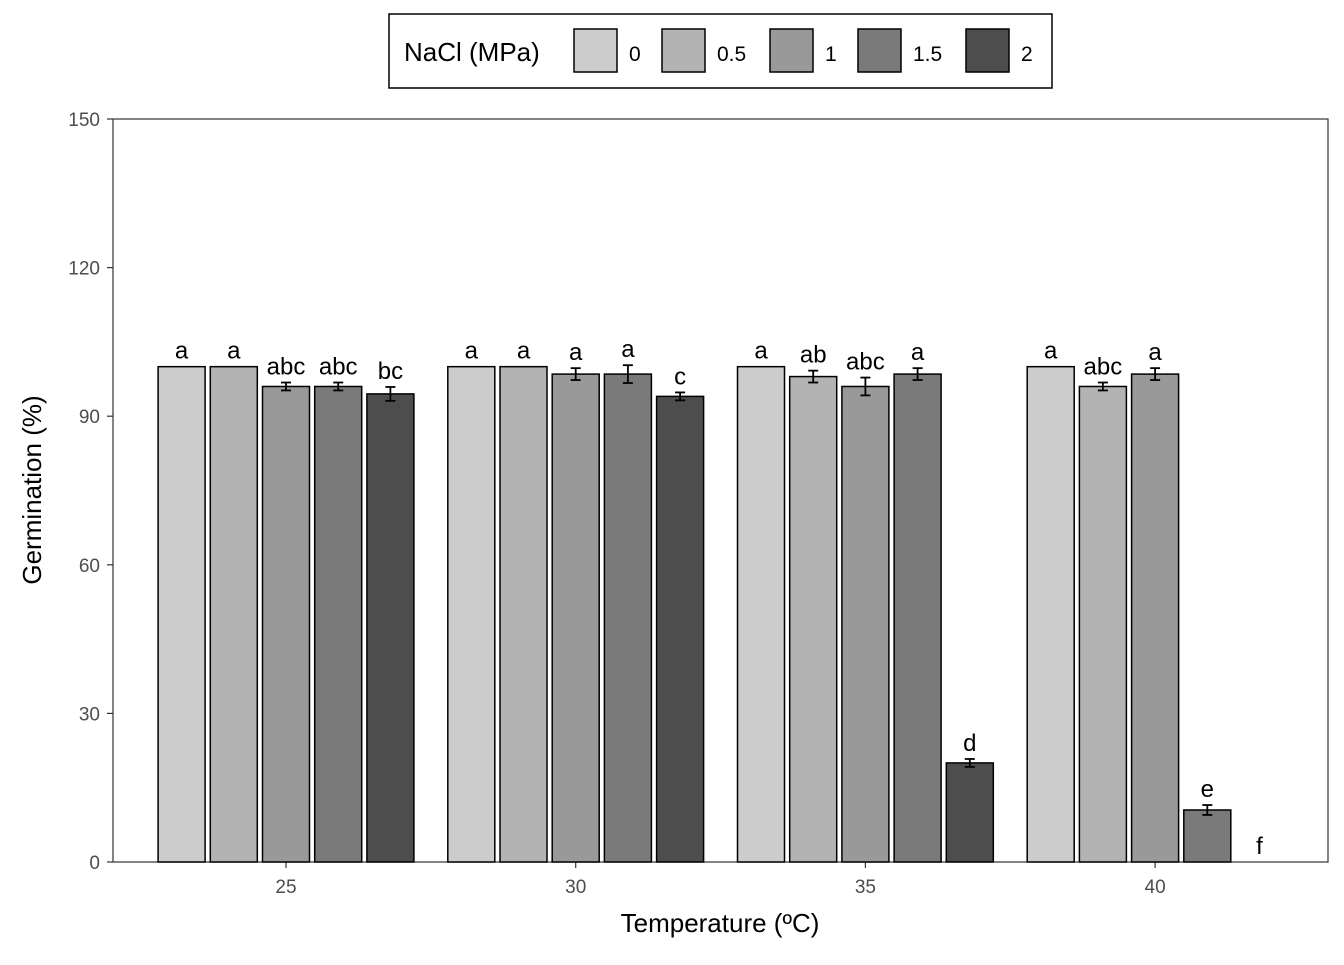  Describe the element at coordinates (683, 50) in the screenshot. I see `legend-key-0.5` at that location.